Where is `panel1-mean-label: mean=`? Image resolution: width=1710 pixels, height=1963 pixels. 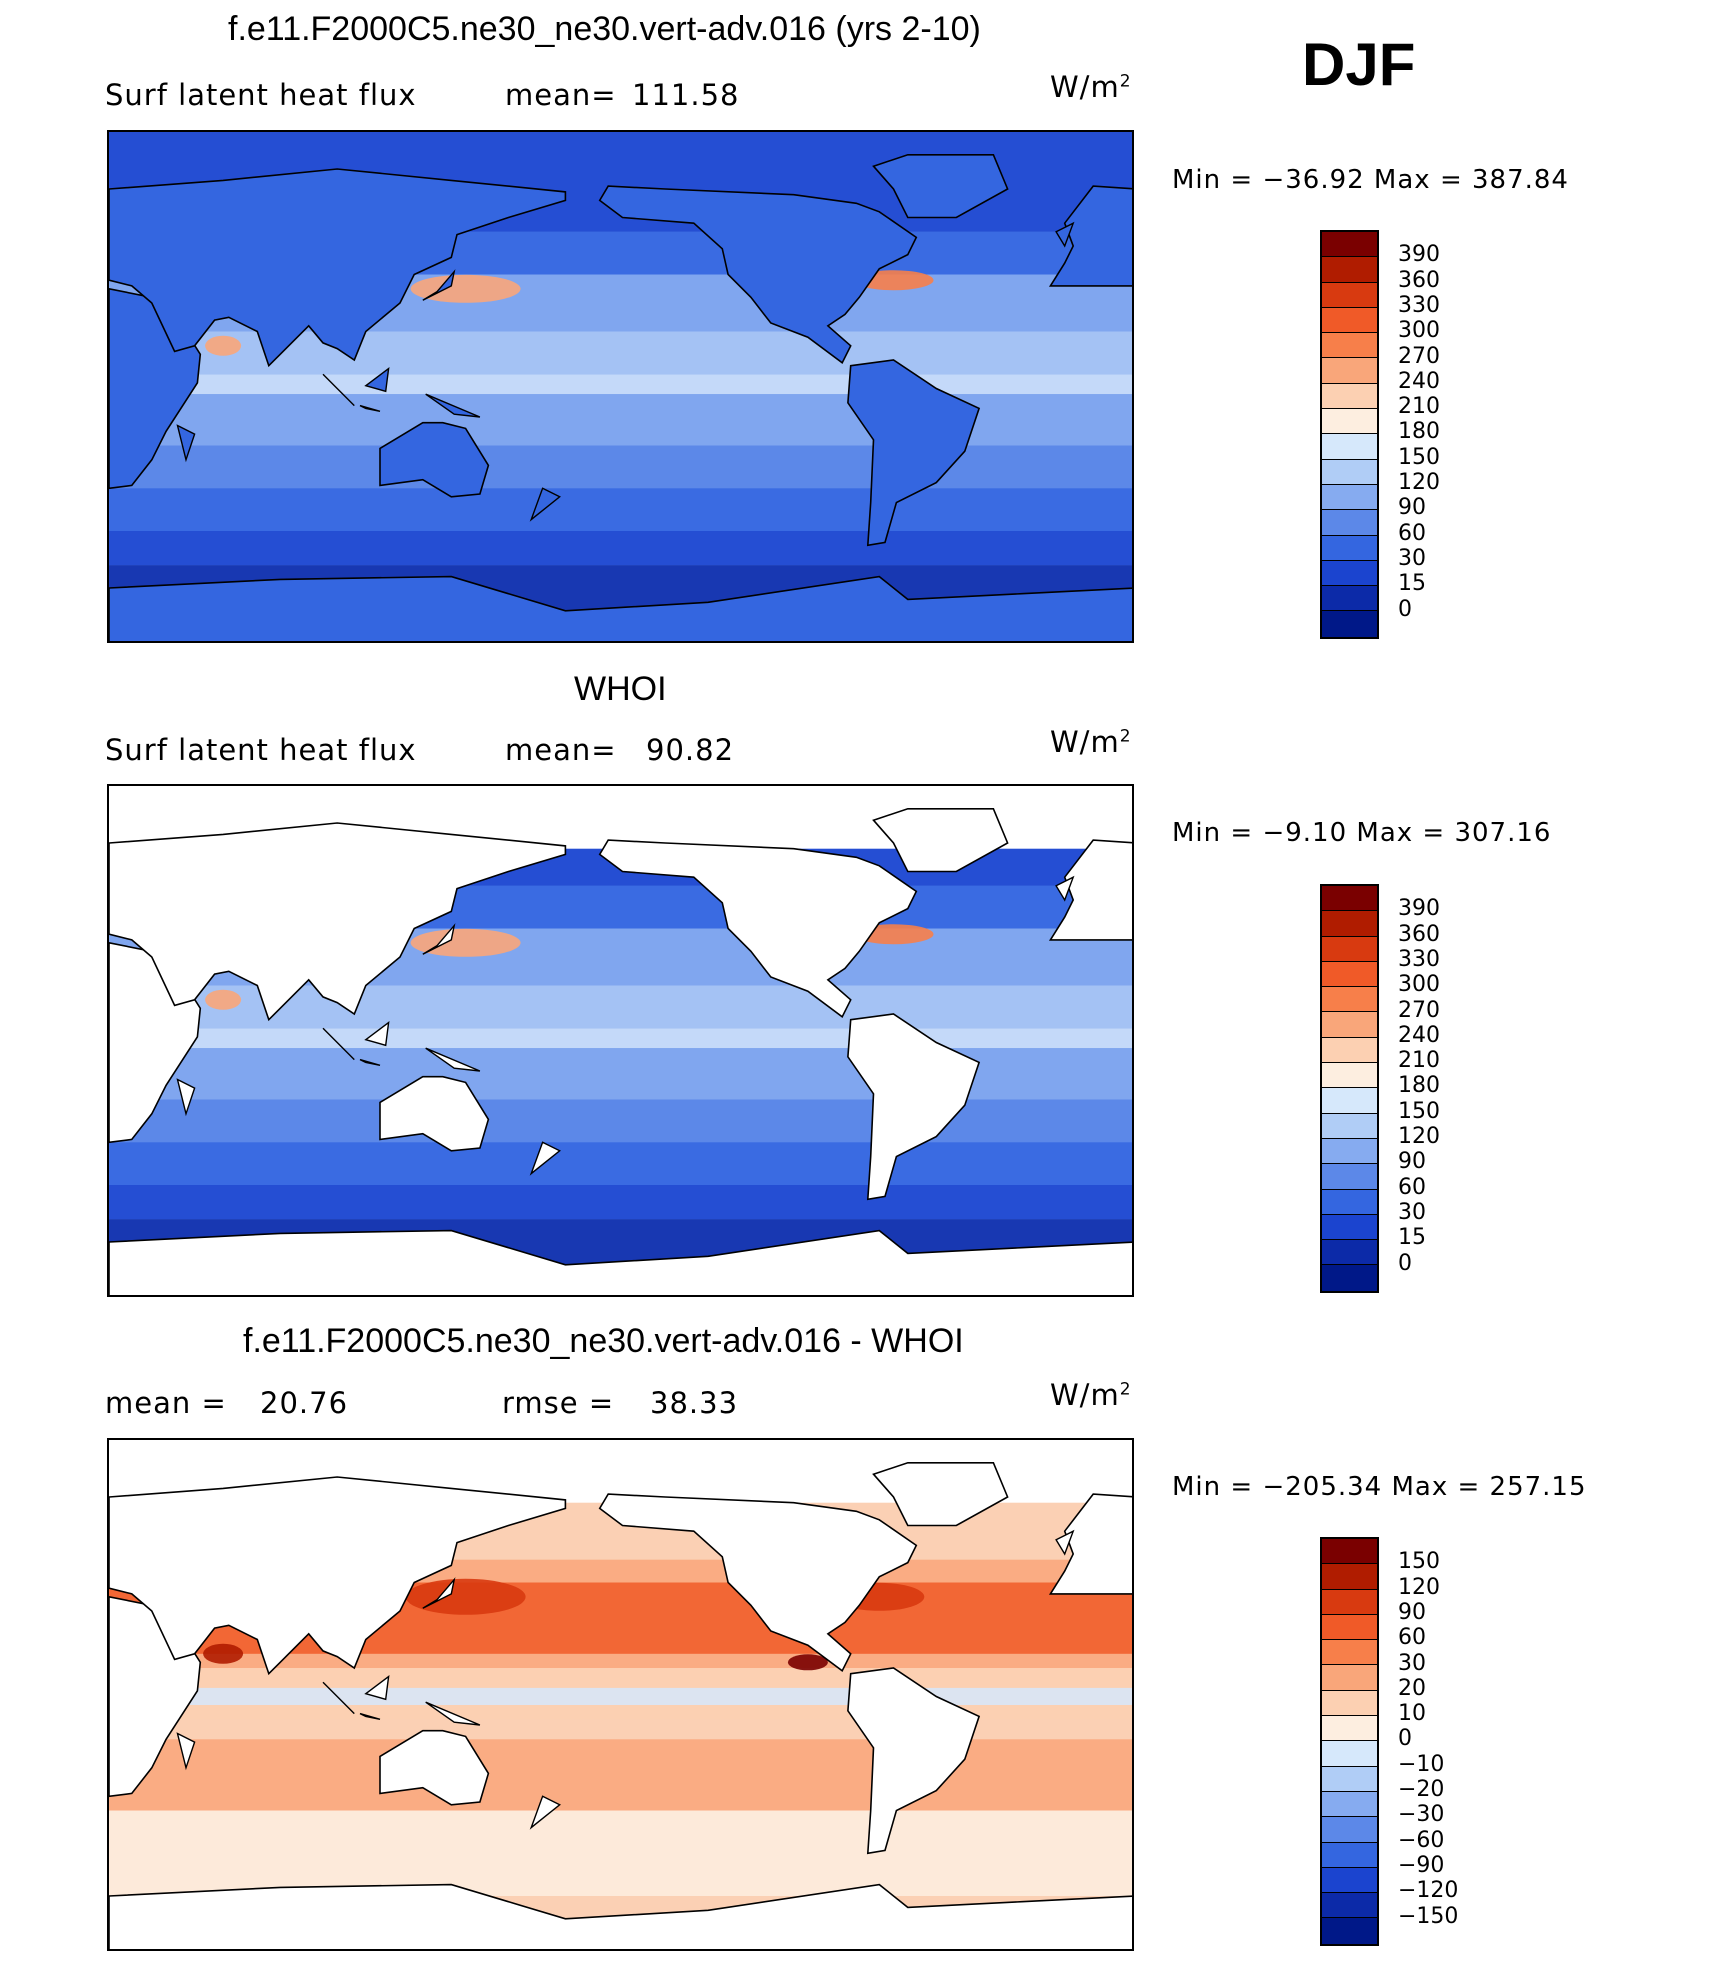 panel1-mean-label: mean= is located at coordinates (561, 95).